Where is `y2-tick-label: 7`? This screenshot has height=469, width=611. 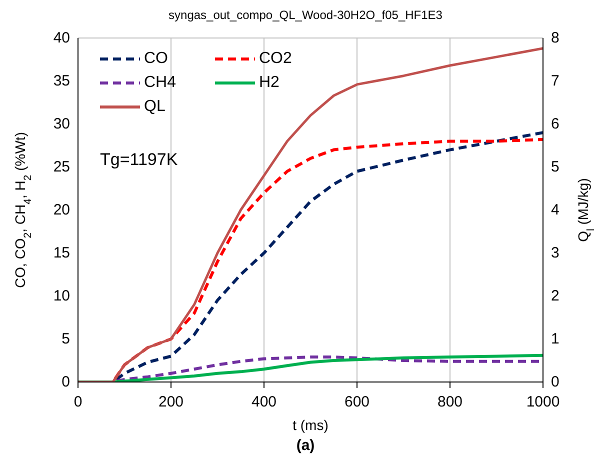
y2-tick-label: 7 is located at coordinates (555, 81).